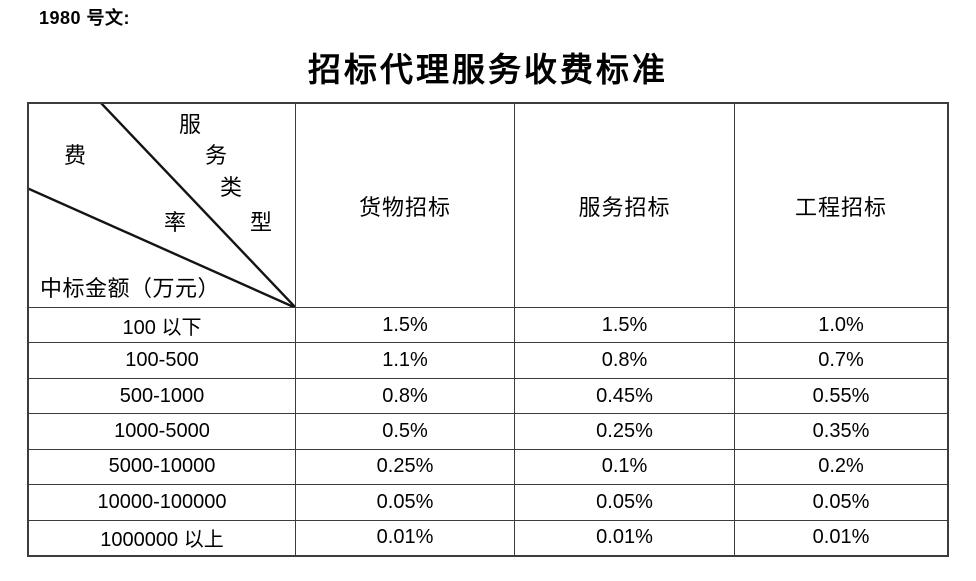 This screenshot has width=976, height=581. Describe the element at coordinates (162, 324) in the screenshot. I see `row-amount-cell: 100 以下` at that location.